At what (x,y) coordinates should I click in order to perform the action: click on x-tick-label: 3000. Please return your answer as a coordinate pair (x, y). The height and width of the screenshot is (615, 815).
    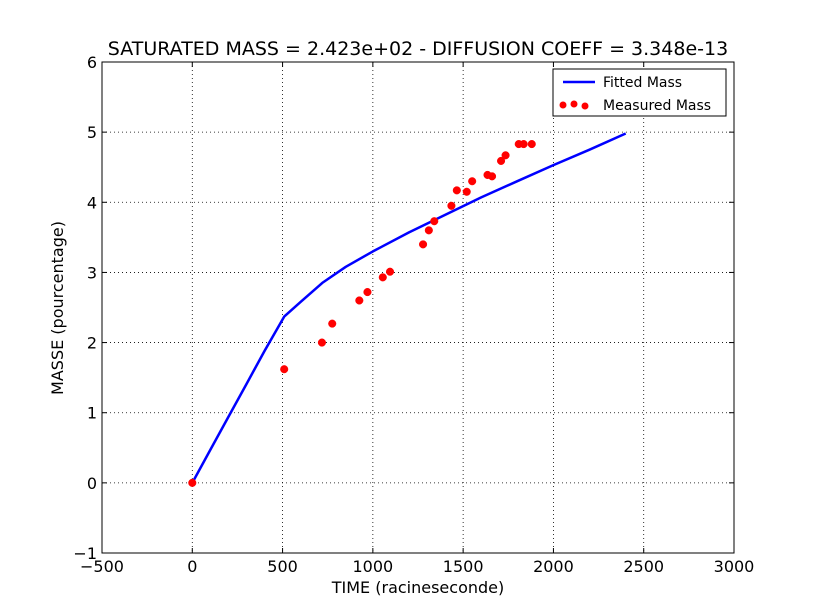
    Looking at the image, I should click on (734, 566).